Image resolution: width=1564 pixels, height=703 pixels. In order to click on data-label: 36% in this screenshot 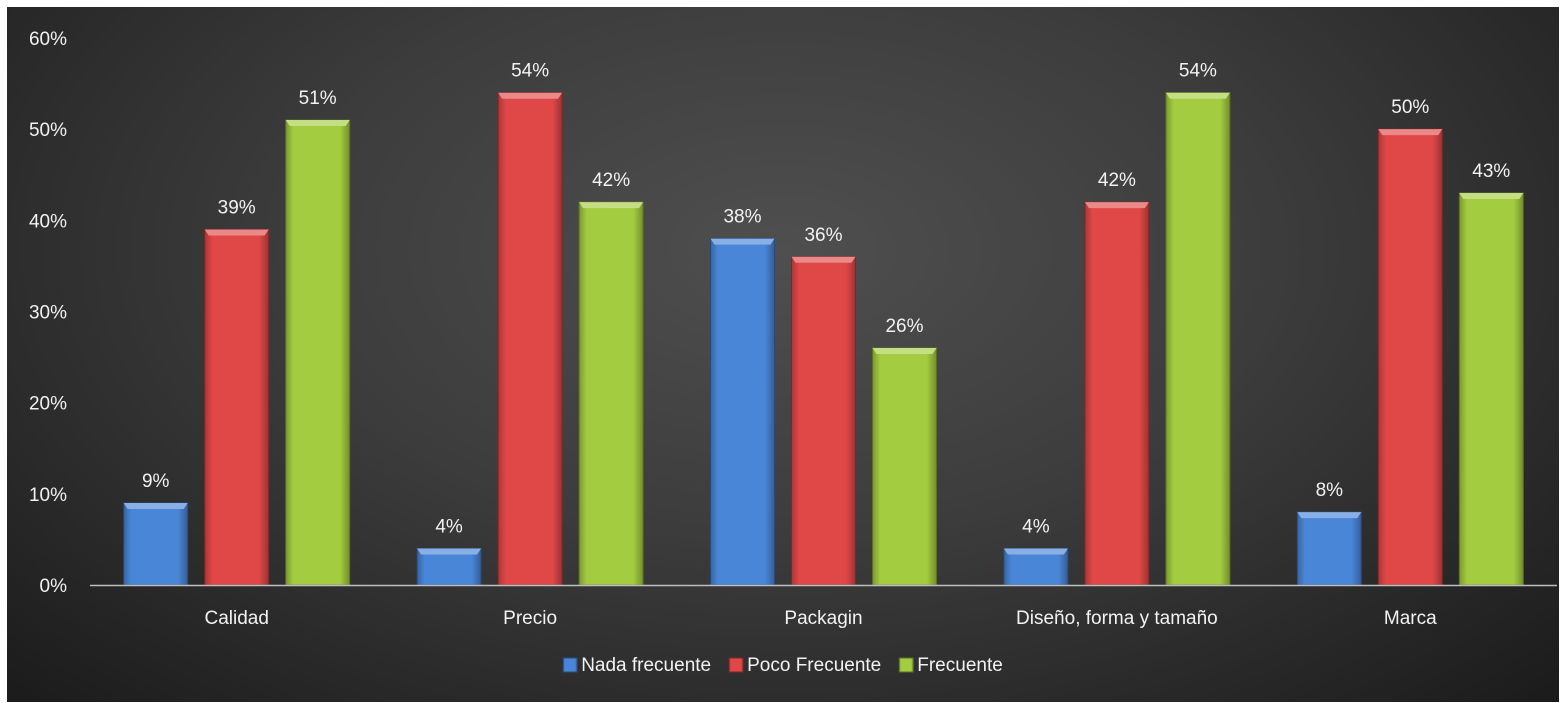, I will do `click(823, 235)`.